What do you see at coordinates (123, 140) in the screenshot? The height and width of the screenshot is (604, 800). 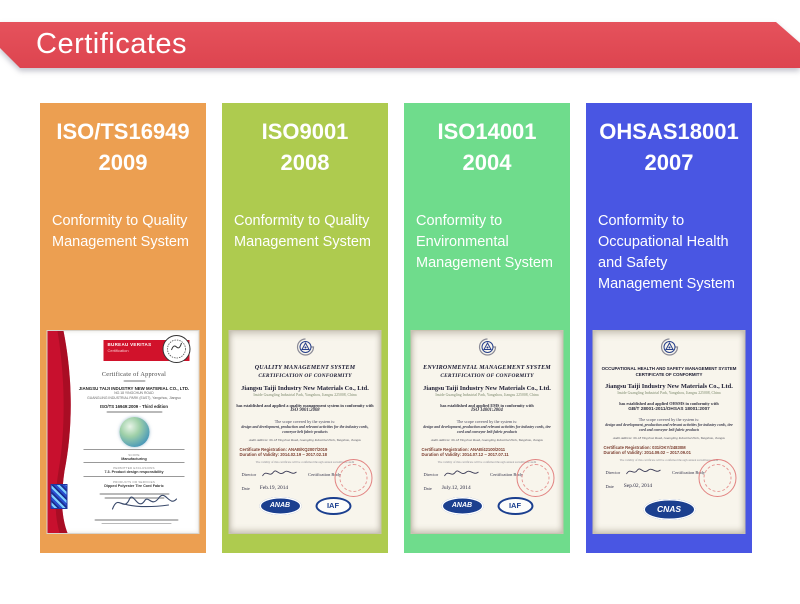 I see `column-title: ISO/TS16949 2009` at bounding box center [123, 140].